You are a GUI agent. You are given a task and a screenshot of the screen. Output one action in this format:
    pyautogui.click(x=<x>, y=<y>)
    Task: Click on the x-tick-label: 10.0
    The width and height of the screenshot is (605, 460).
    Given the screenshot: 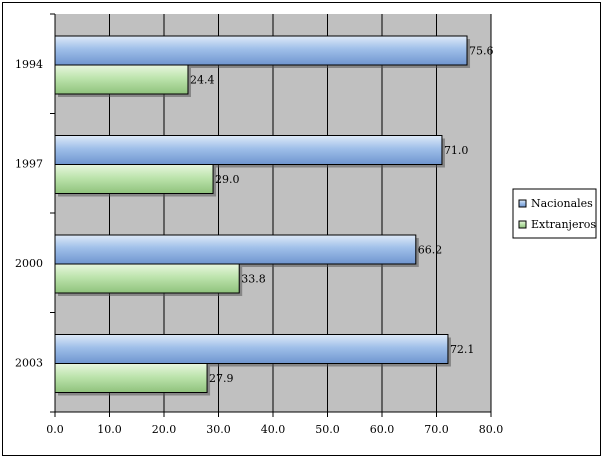 What is the action you would take?
    pyautogui.click(x=109, y=429)
    